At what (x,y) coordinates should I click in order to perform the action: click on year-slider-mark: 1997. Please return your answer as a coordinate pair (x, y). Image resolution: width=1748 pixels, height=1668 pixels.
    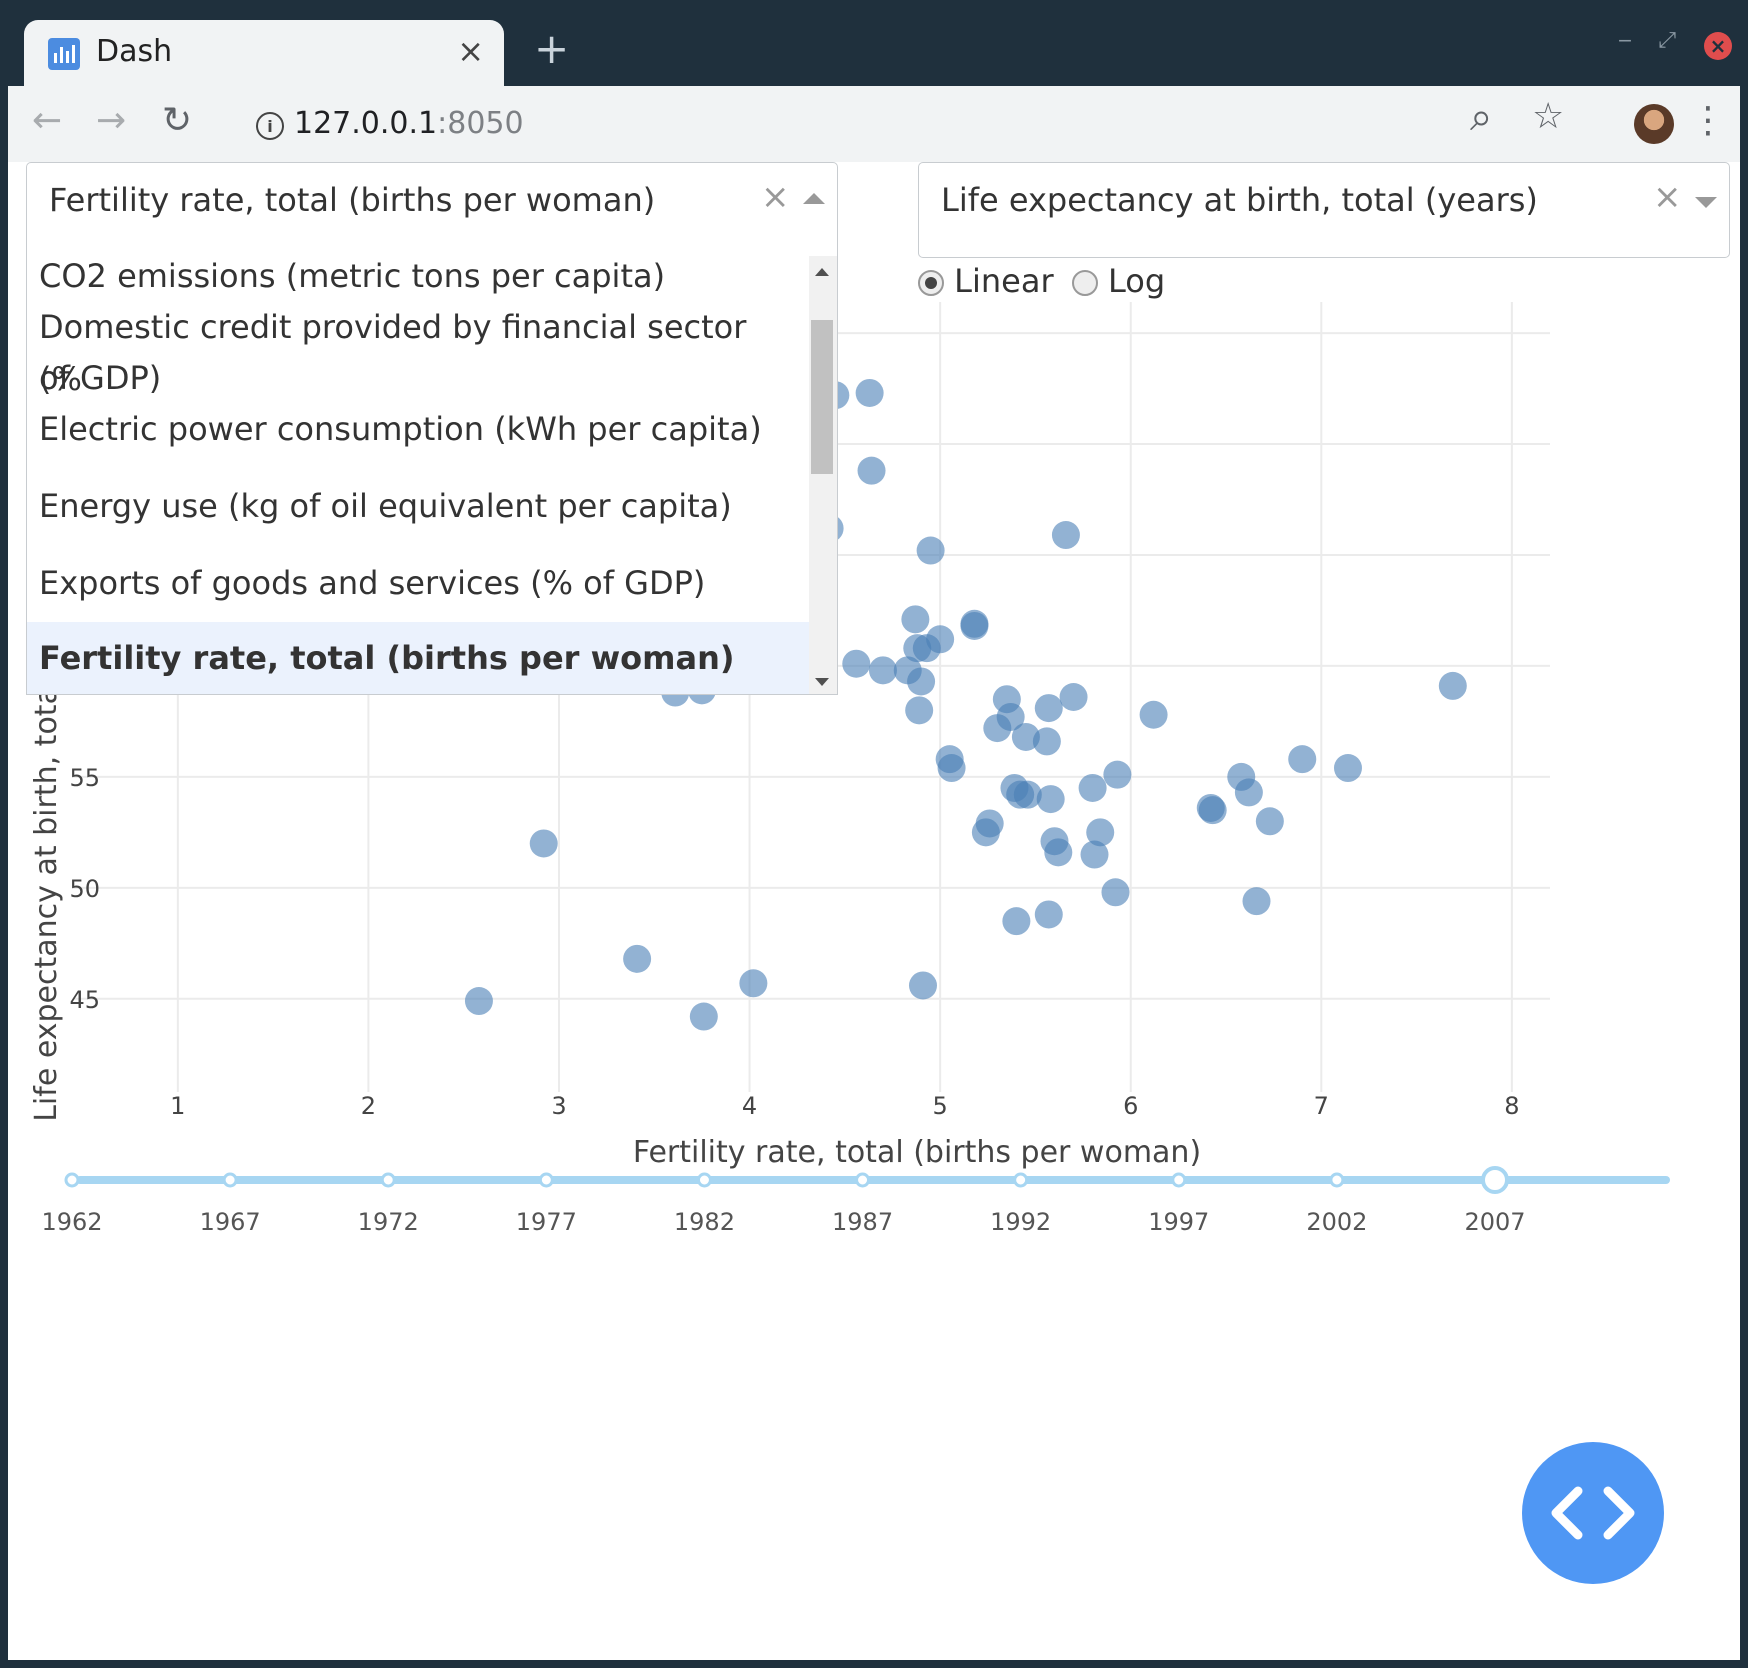
    Looking at the image, I should click on (1178, 1222).